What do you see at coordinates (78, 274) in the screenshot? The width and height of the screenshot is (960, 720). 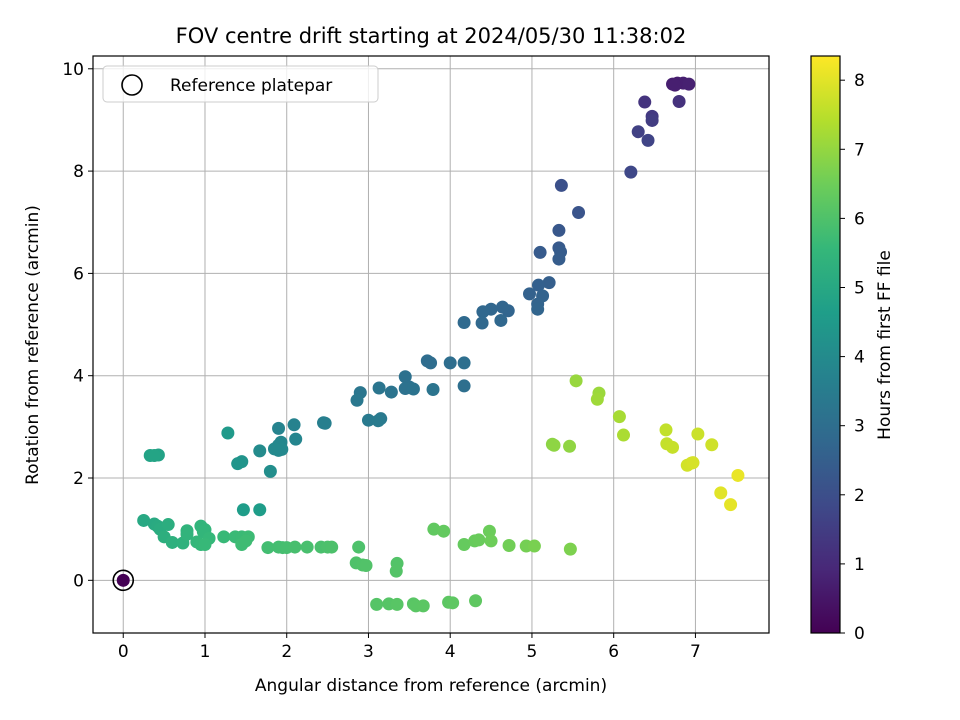 I see `y-tick-label: 6` at bounding box center [78, 274].